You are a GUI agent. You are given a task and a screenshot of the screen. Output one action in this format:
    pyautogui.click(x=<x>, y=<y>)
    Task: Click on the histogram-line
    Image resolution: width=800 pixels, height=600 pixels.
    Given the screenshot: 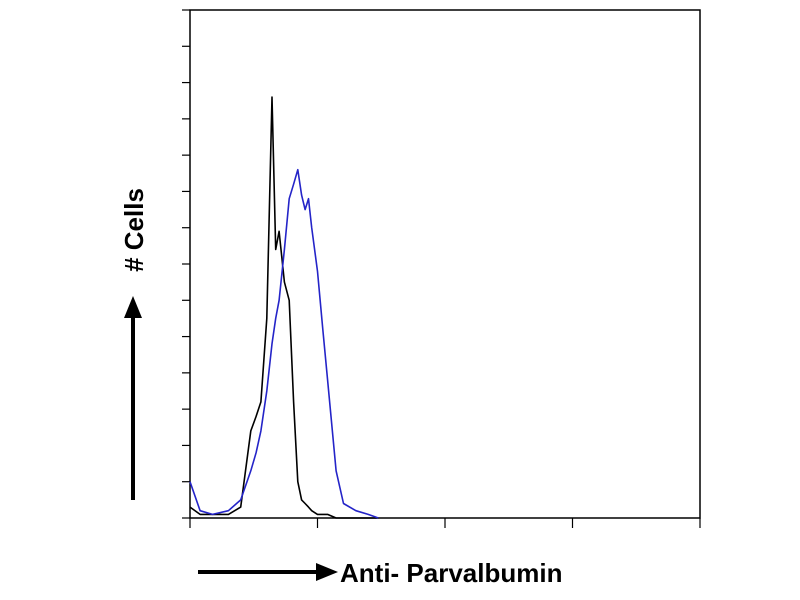 What is the action you would take?
    pyautogui.click(x=284, y=343)
    